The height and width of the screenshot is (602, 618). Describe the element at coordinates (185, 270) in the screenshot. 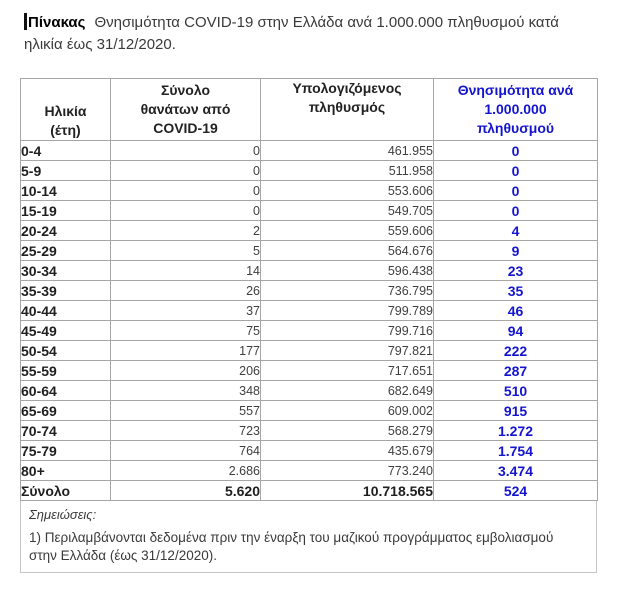

I see `deaths-cell: 14` at that location.